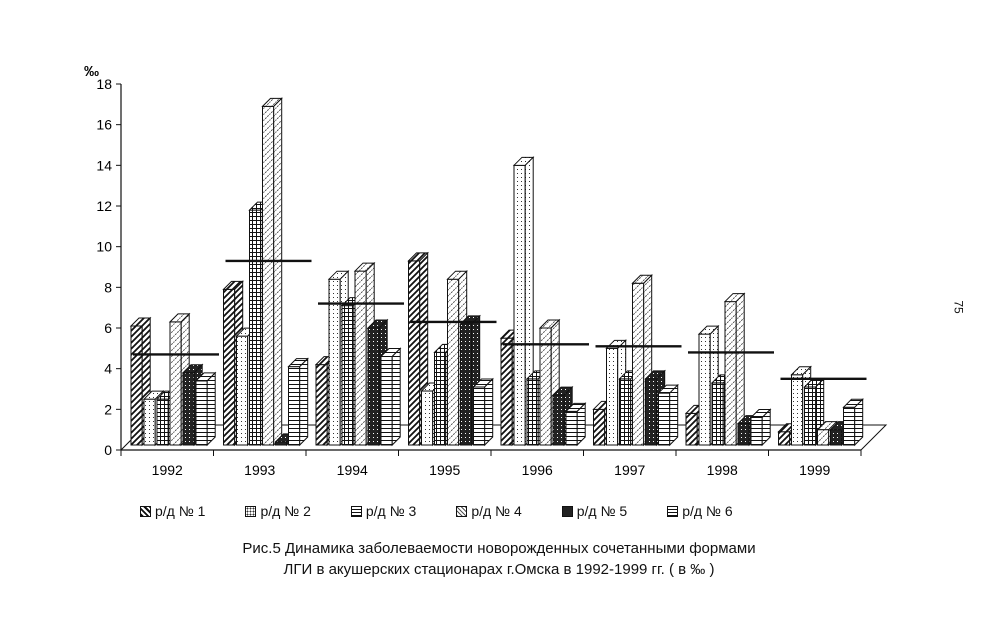 The height and width of the screenshot is (638, 998). I want to click on y-tick-label: 16, so click(104, 125).